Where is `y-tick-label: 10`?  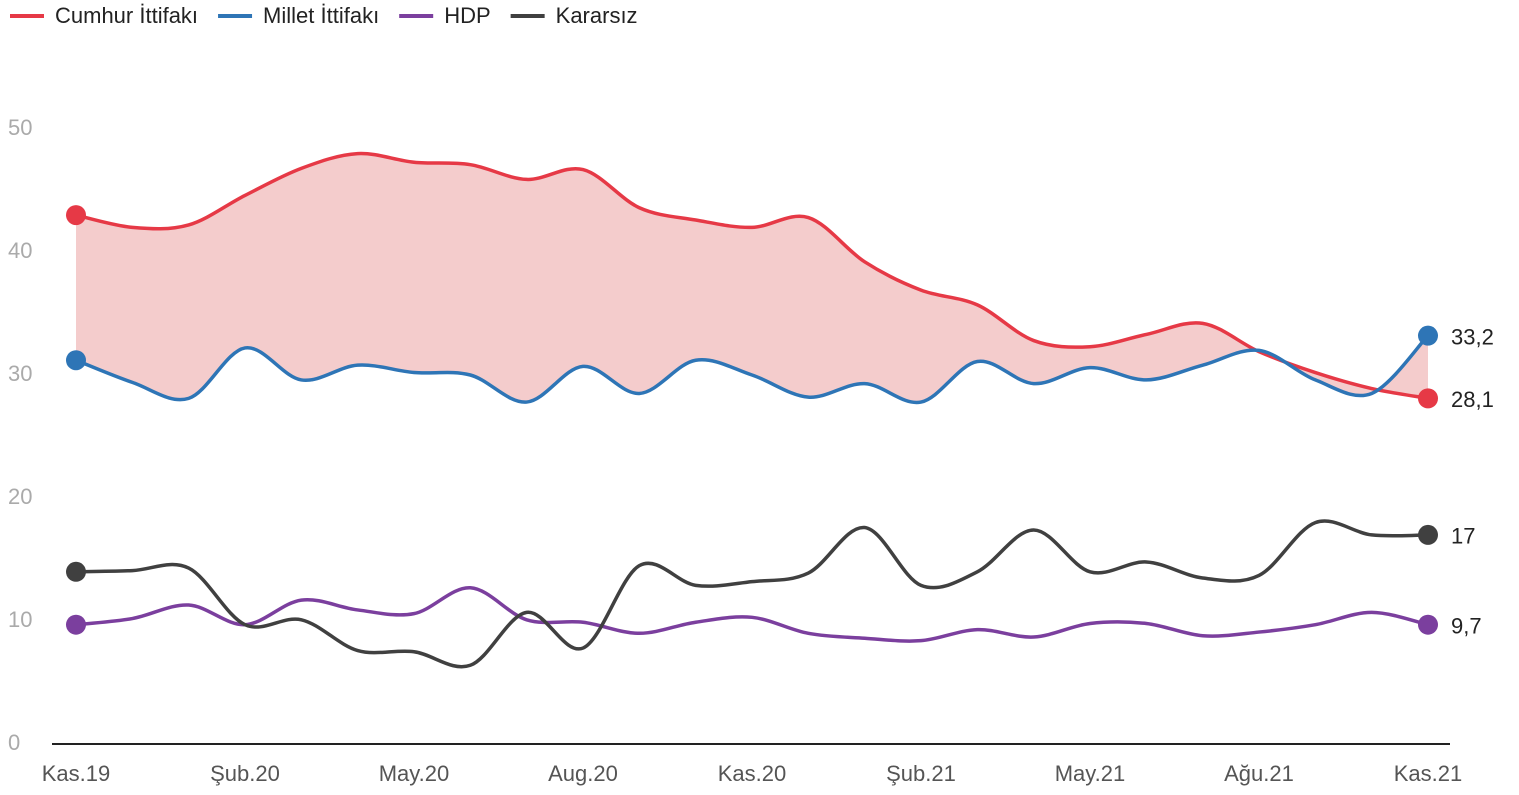
y-tick-label: 10 is located at coordinates (20, 619).